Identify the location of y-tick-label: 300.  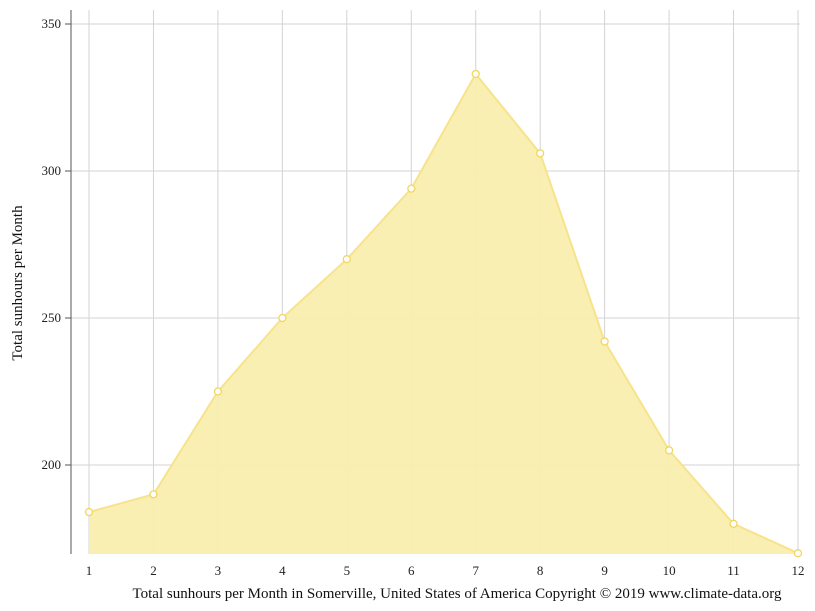
(52, 170).